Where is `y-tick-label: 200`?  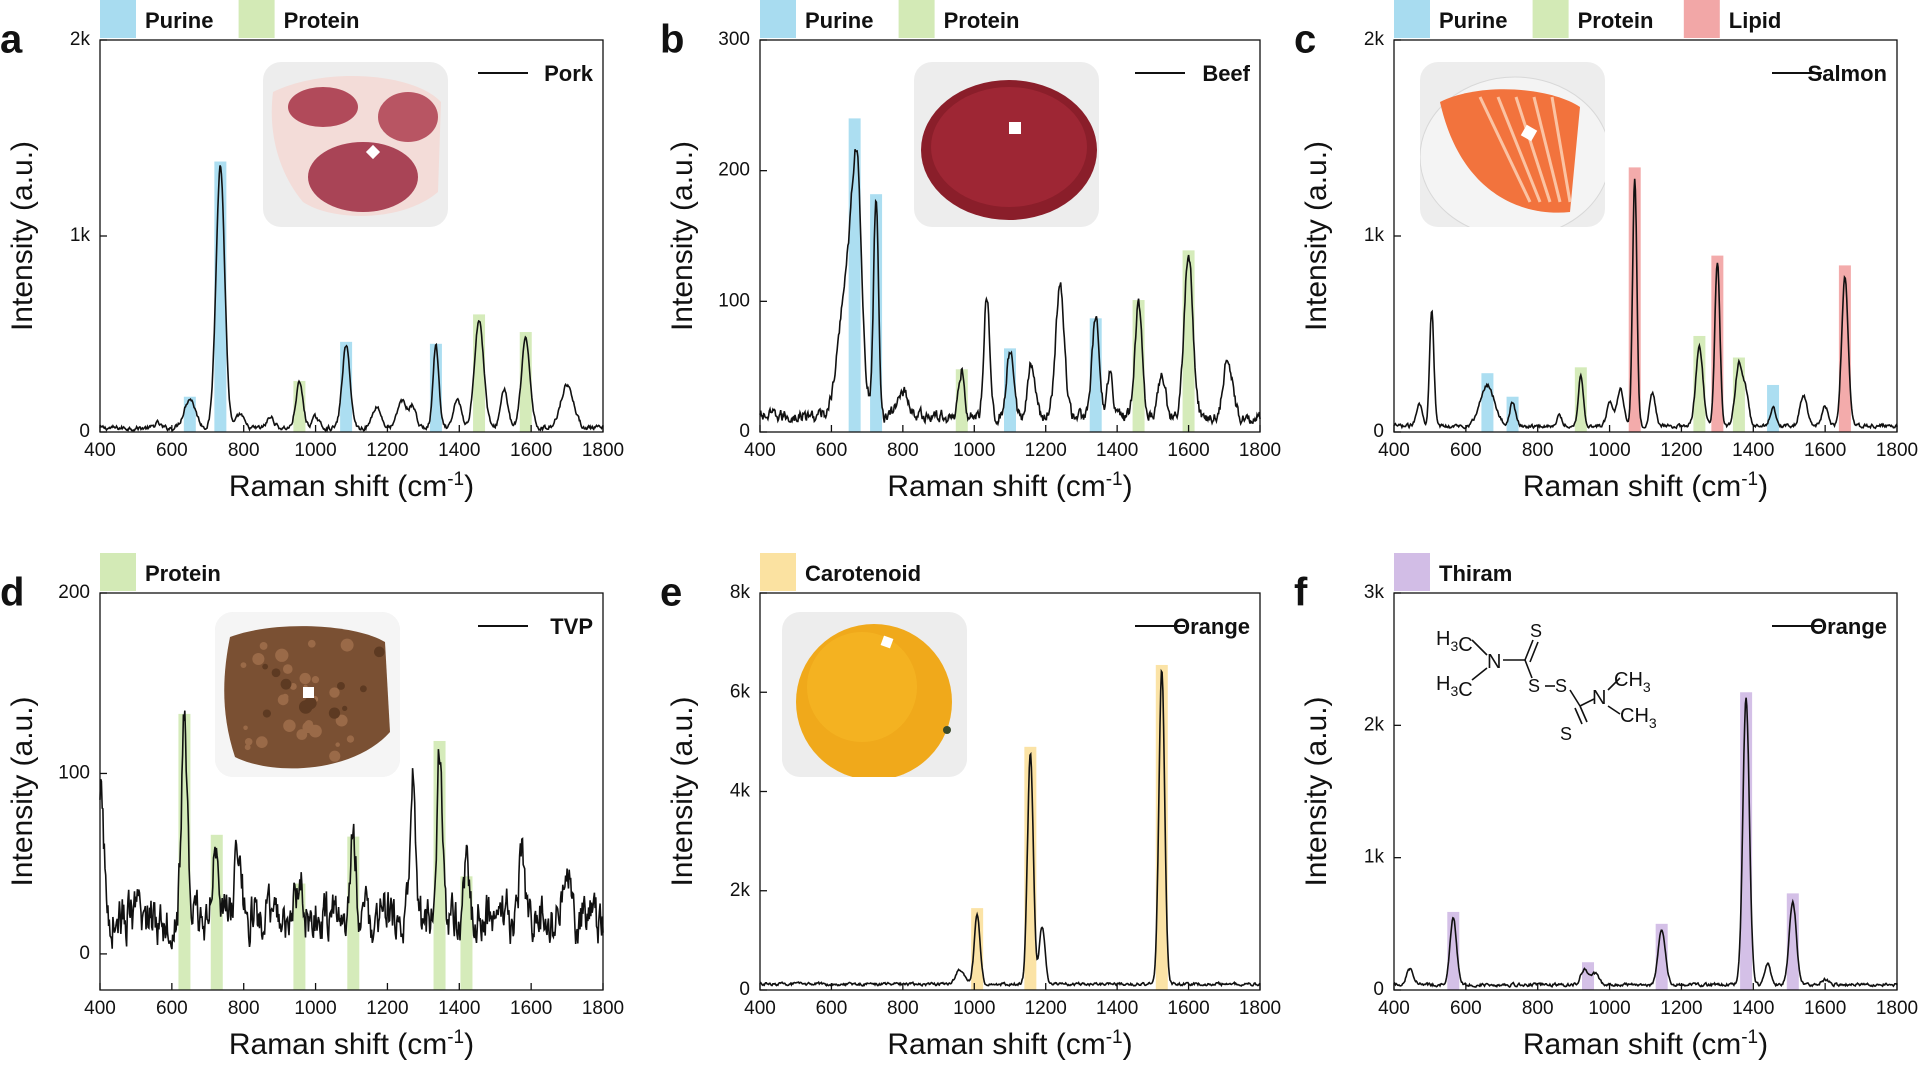
y-tick-label: 200 is located at coordinates (74, 592).